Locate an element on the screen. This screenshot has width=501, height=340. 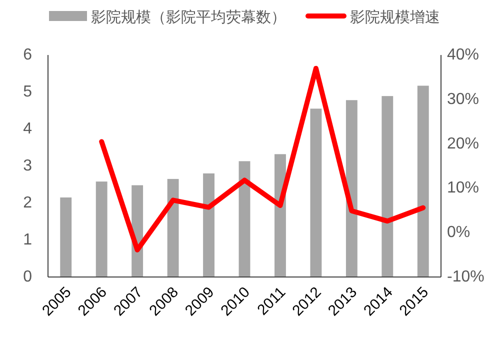
y2-tick-label: 20% is located at coordinates (463, 143).